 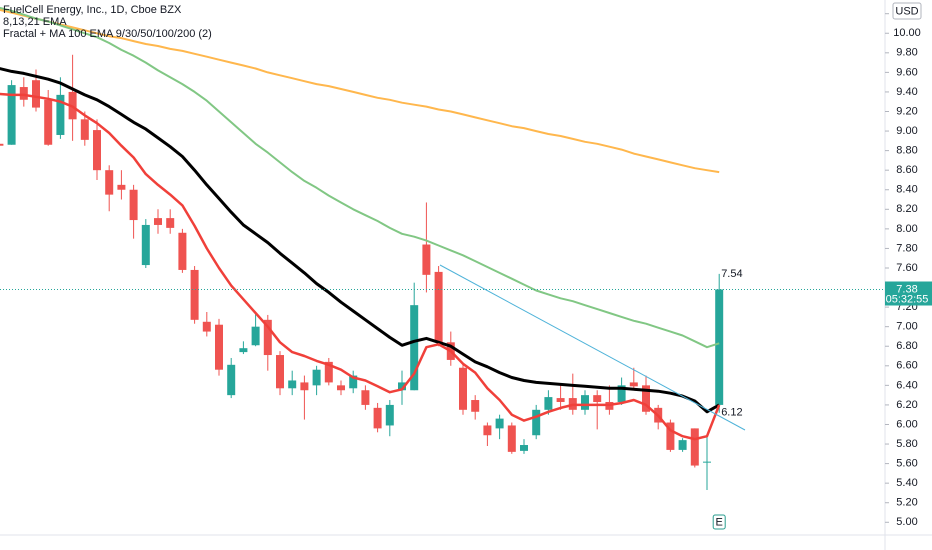 I want to click on currency: USD, so click(x=906, y=11).